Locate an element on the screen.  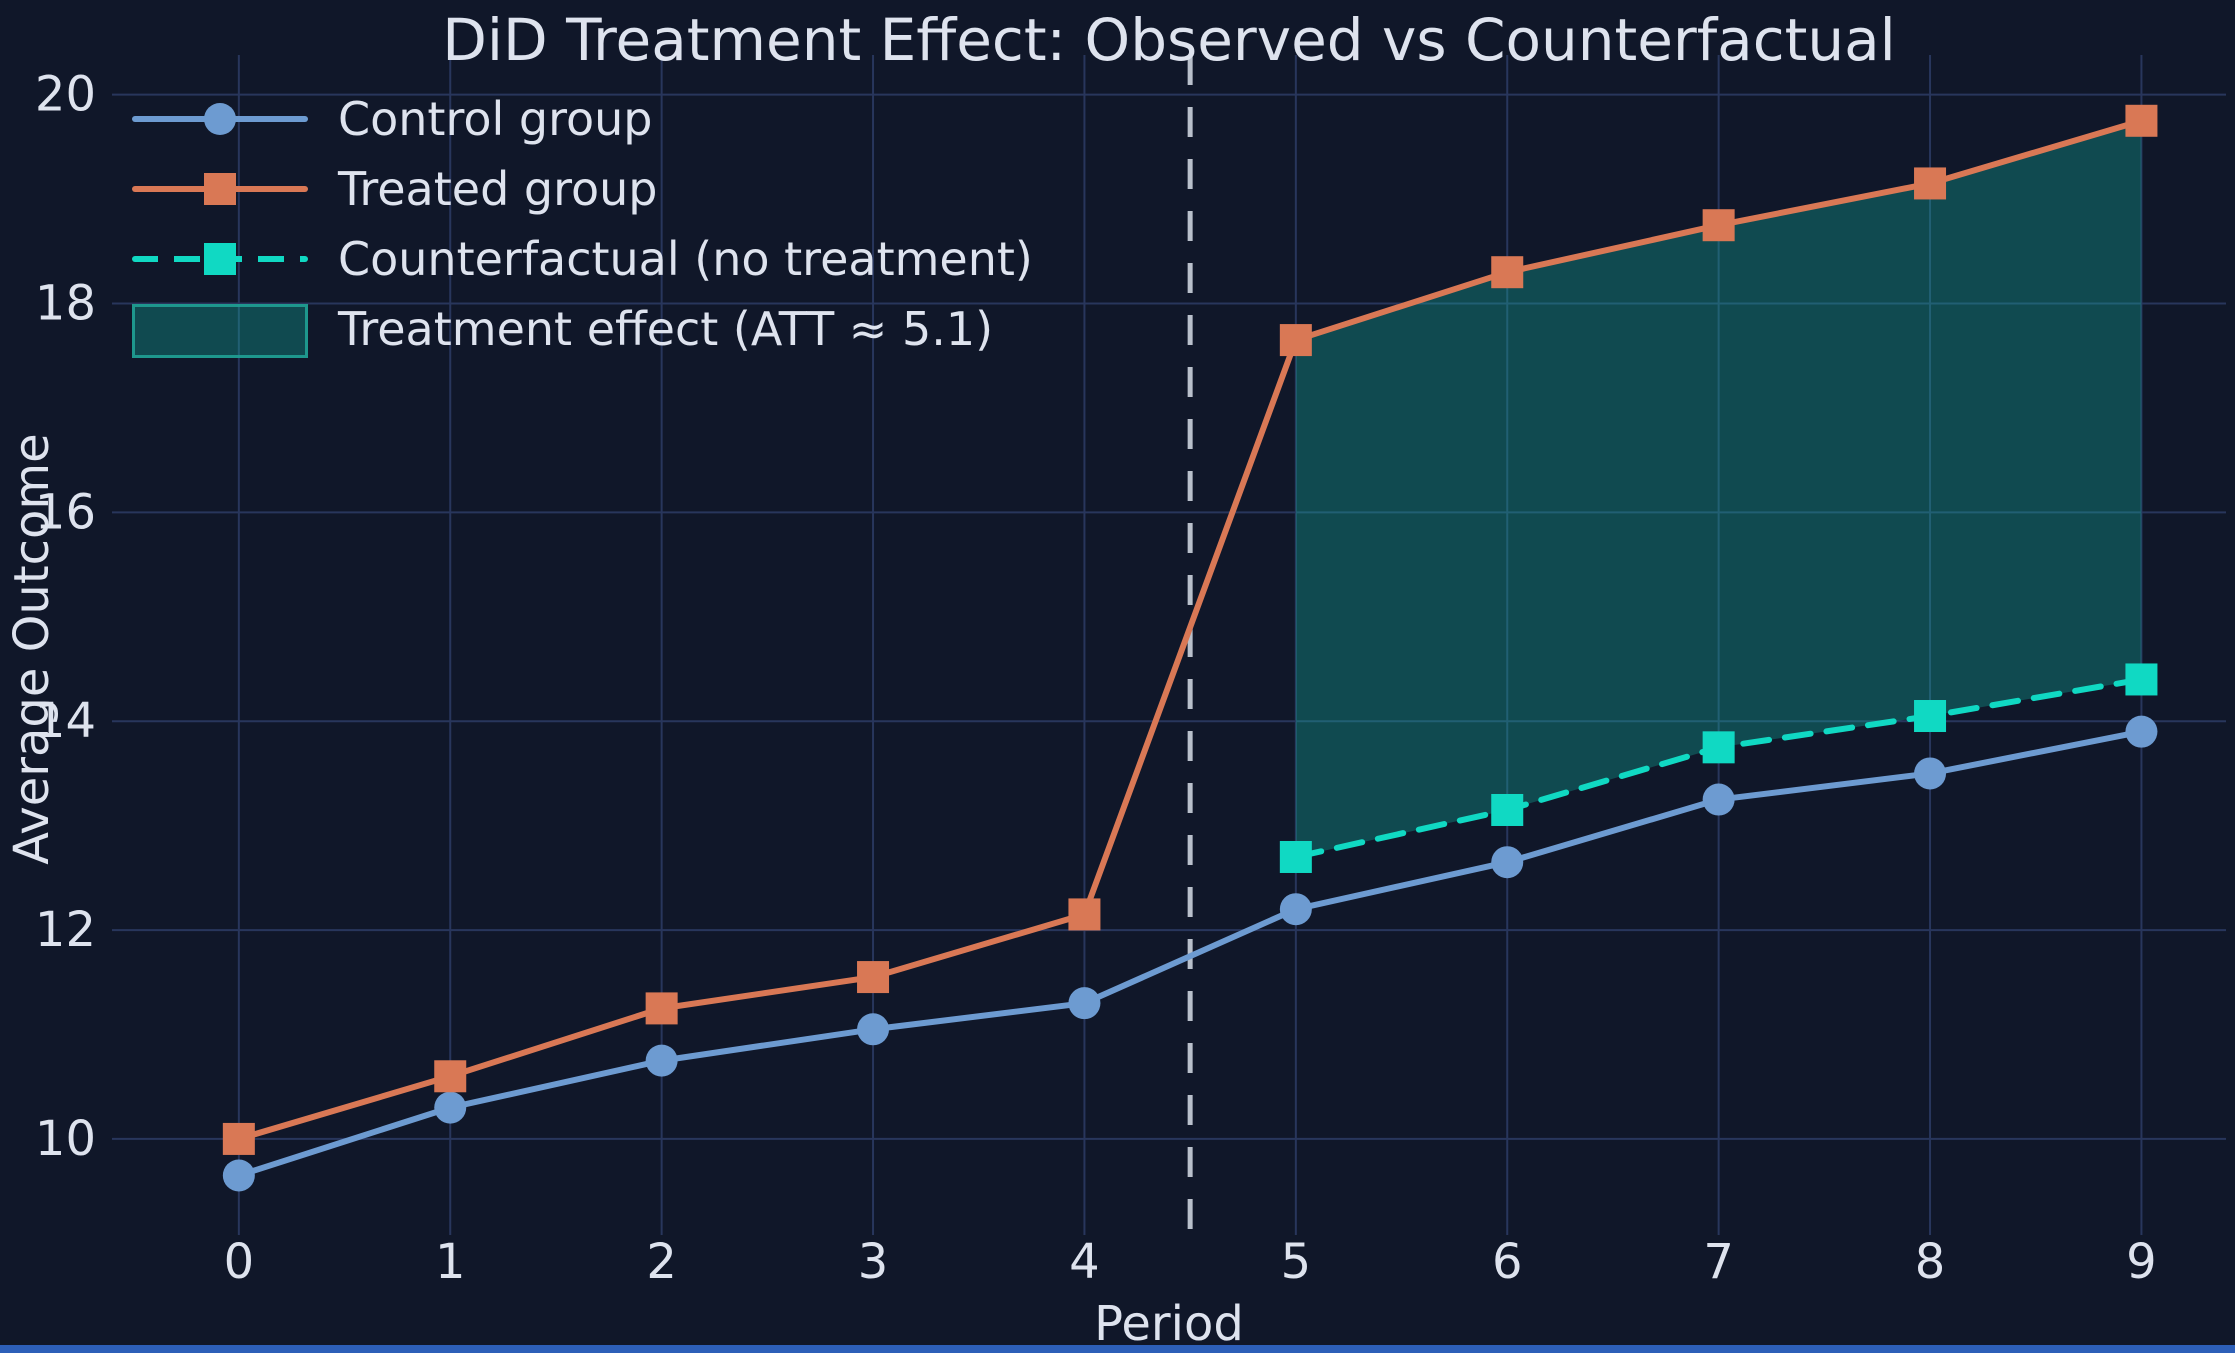
legend-item: Treatment effect (ATT ≈ 5.1) is located at coordinates (582, 330).